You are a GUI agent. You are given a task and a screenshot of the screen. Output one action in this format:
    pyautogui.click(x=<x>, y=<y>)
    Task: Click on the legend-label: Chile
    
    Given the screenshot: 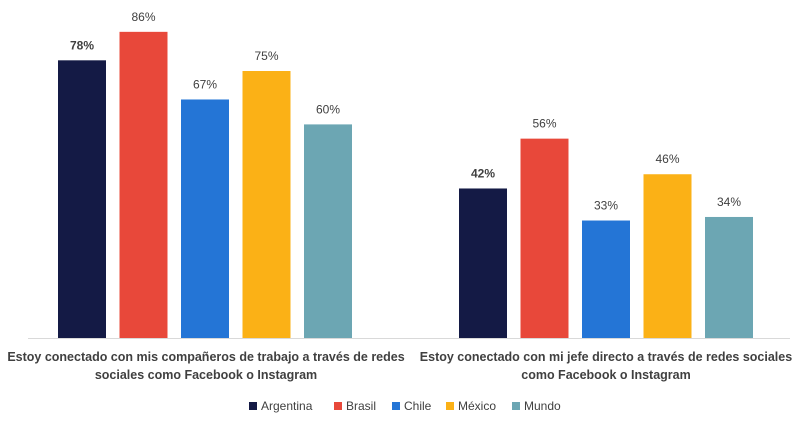 What is the action you would take?
    pyautogui.click(x=418, y=406)
    